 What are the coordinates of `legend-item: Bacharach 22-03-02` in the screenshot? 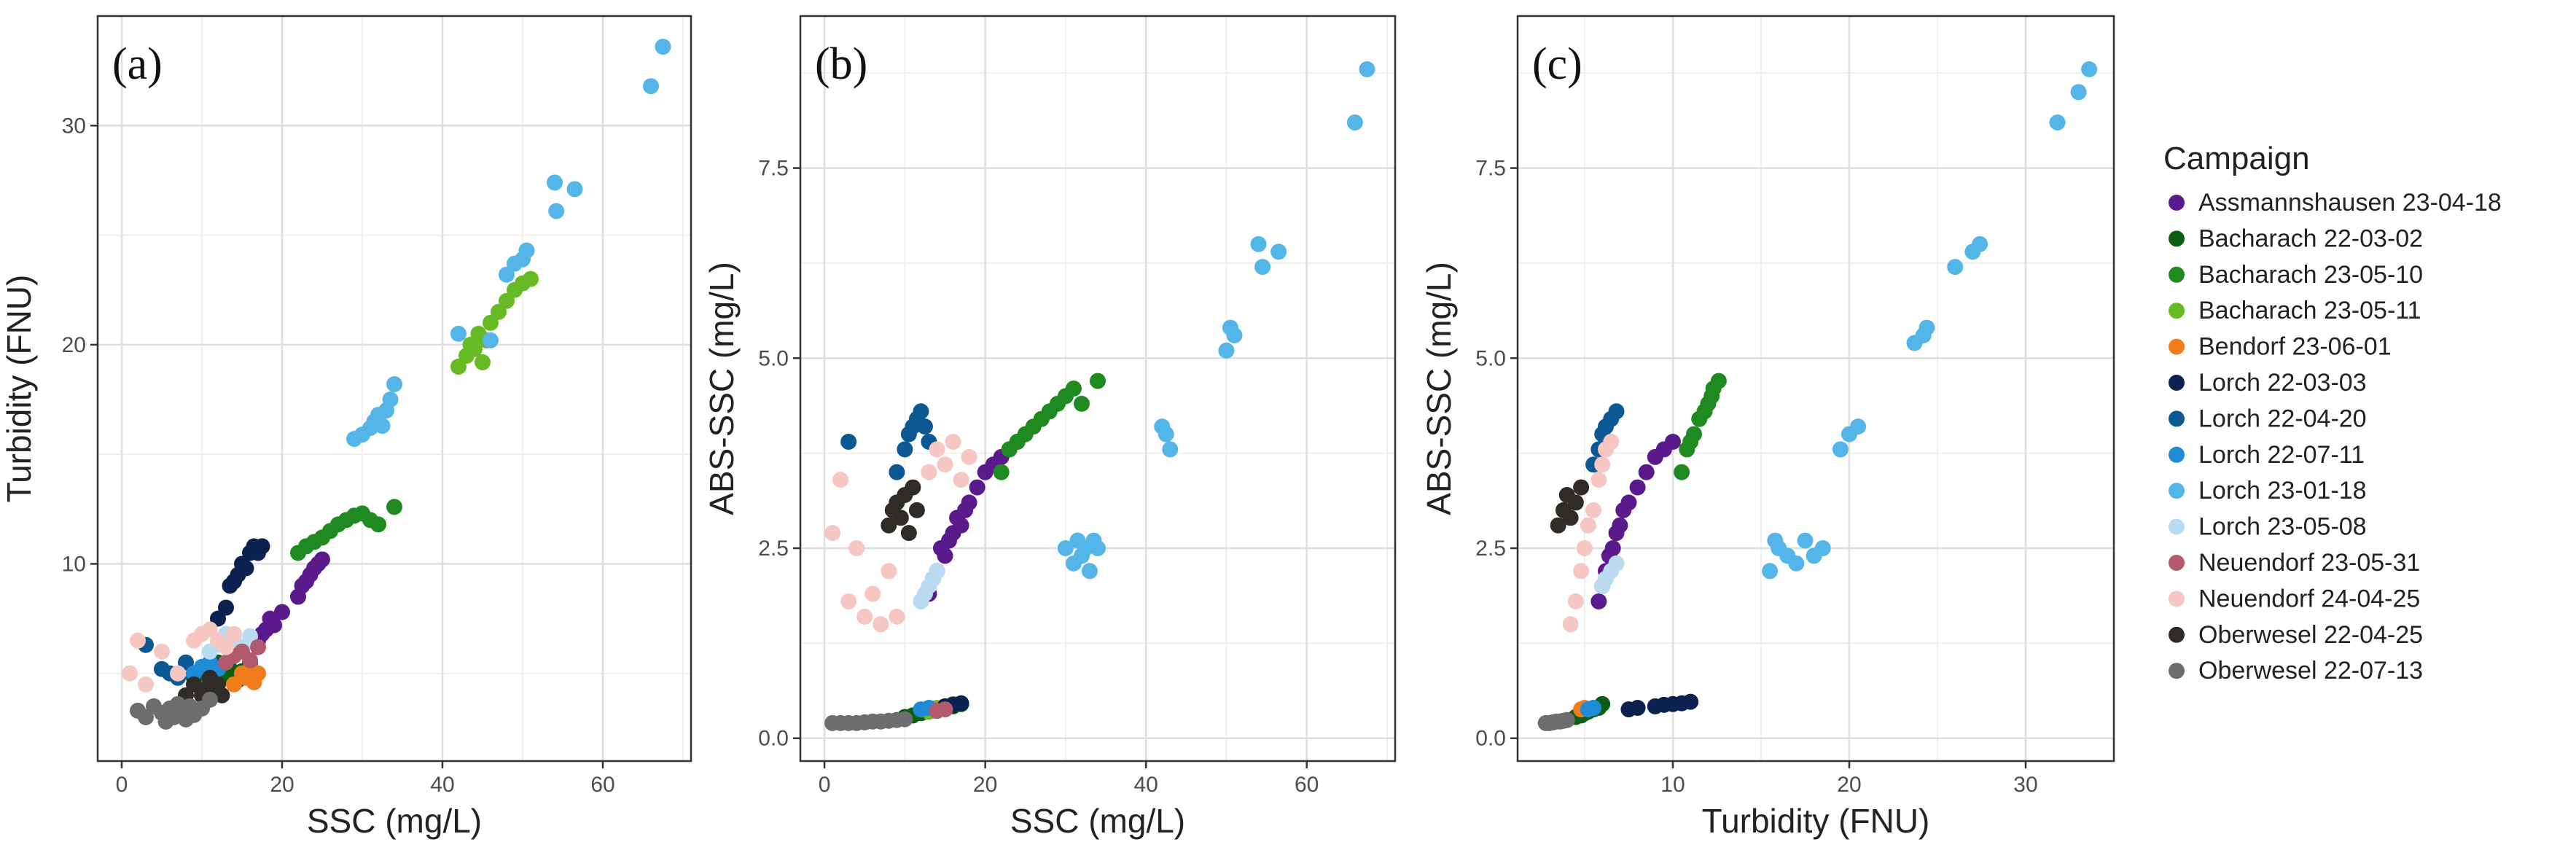 It's located at (2296, 239).